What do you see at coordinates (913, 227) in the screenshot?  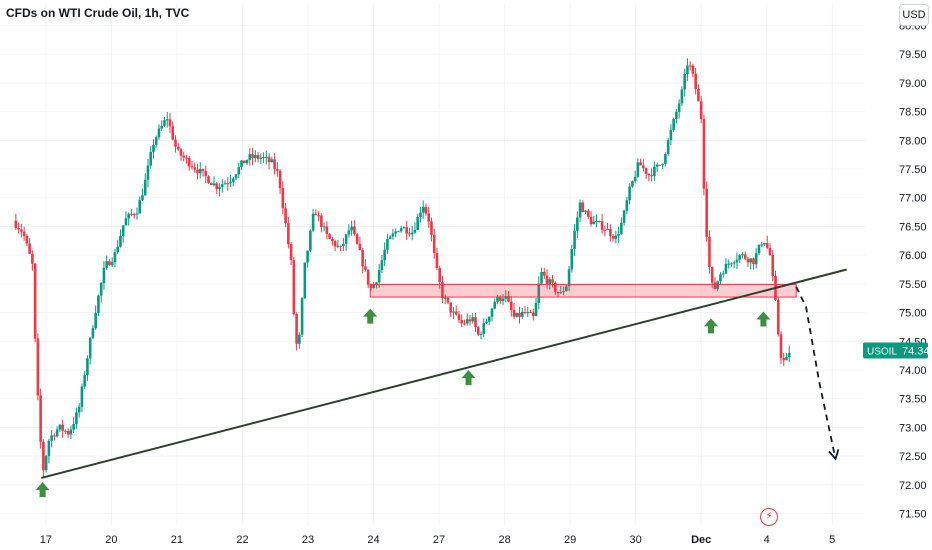 I see `y-tick-label: 76.50` at bounding box center [913, 227].